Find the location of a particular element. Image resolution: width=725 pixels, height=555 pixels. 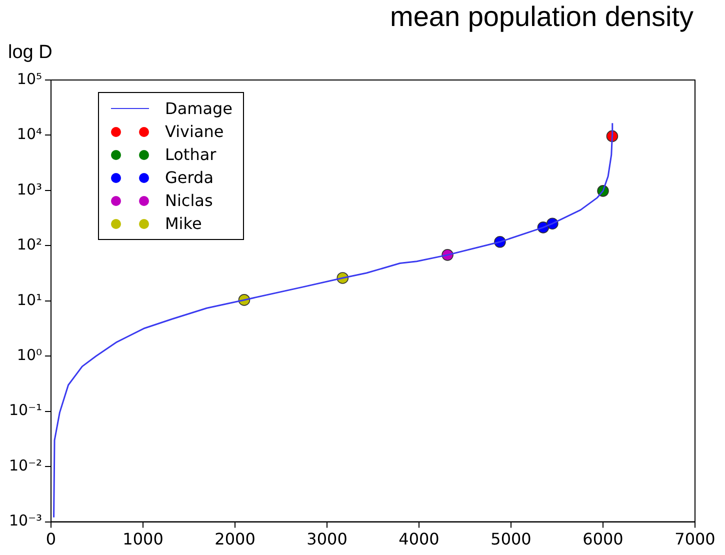

x-tick-label: 7000 is located at coordinates (695, 539).